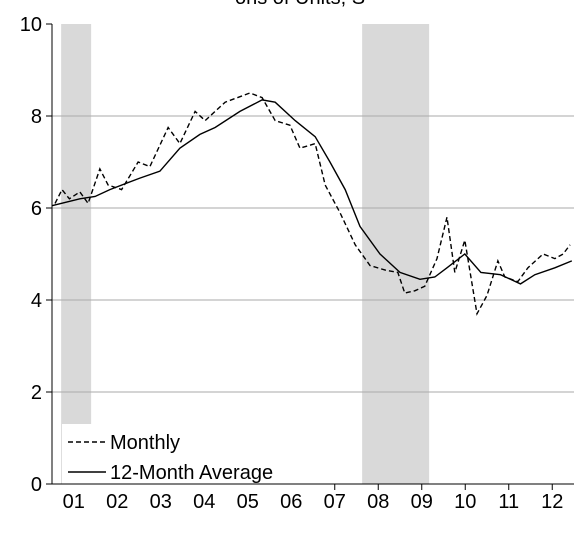  What do you see at coordinates (508, 502) in the screenshot?
I see `x-tick-label: 11` at bounding box center [508, 502].